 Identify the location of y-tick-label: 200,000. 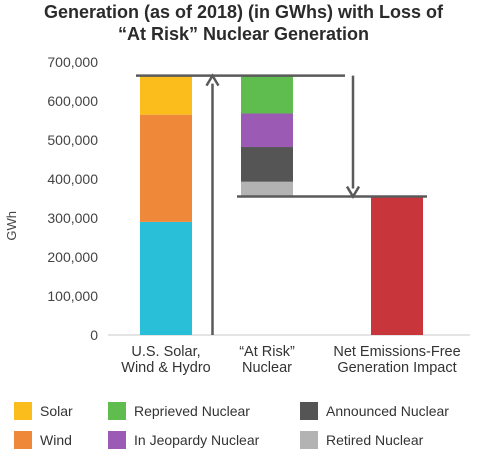
(72, 257).